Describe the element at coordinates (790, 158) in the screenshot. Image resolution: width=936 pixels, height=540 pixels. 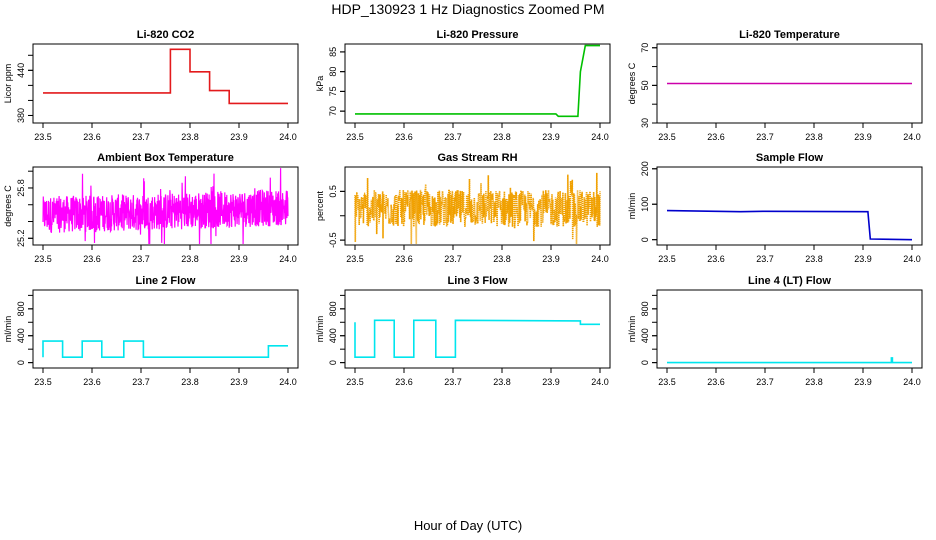
I see `panel-title: Sample Flow` at that location.